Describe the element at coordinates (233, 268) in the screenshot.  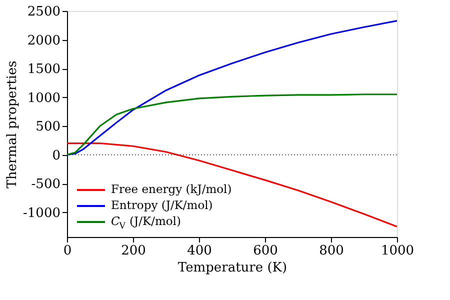
I see `x-axis-title: Temperature (K)` at that location.